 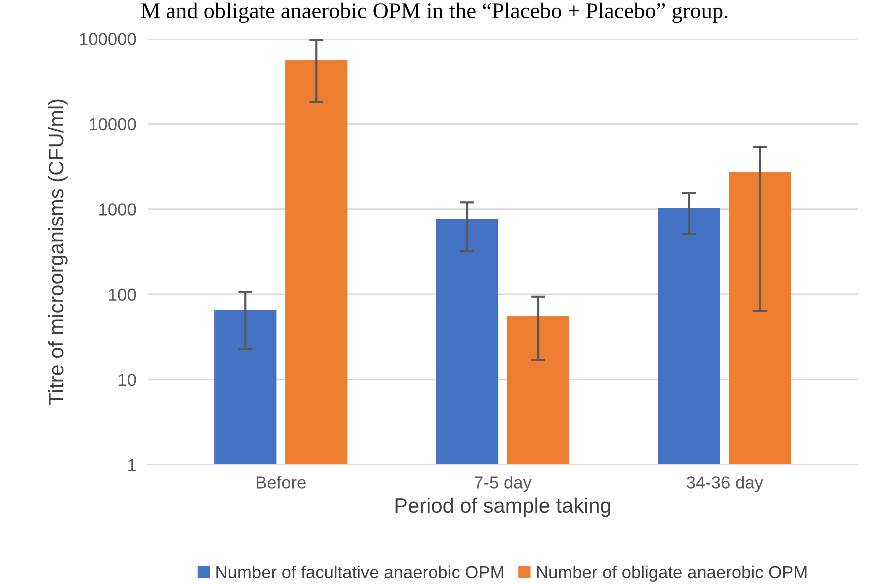 I want to click on legend-label: Number of obligate anaerobic OPM, so click(x=672, y=574).